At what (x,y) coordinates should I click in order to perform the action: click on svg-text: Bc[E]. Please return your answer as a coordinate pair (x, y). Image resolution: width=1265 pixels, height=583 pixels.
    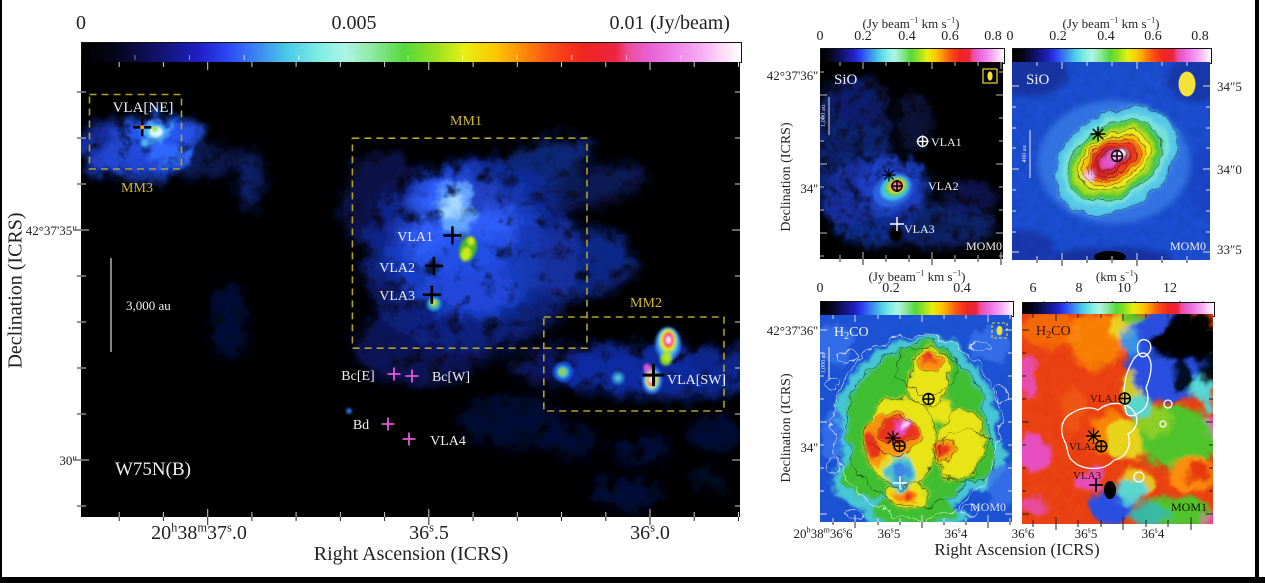
    Looking at the image, I should click on (357, 376).